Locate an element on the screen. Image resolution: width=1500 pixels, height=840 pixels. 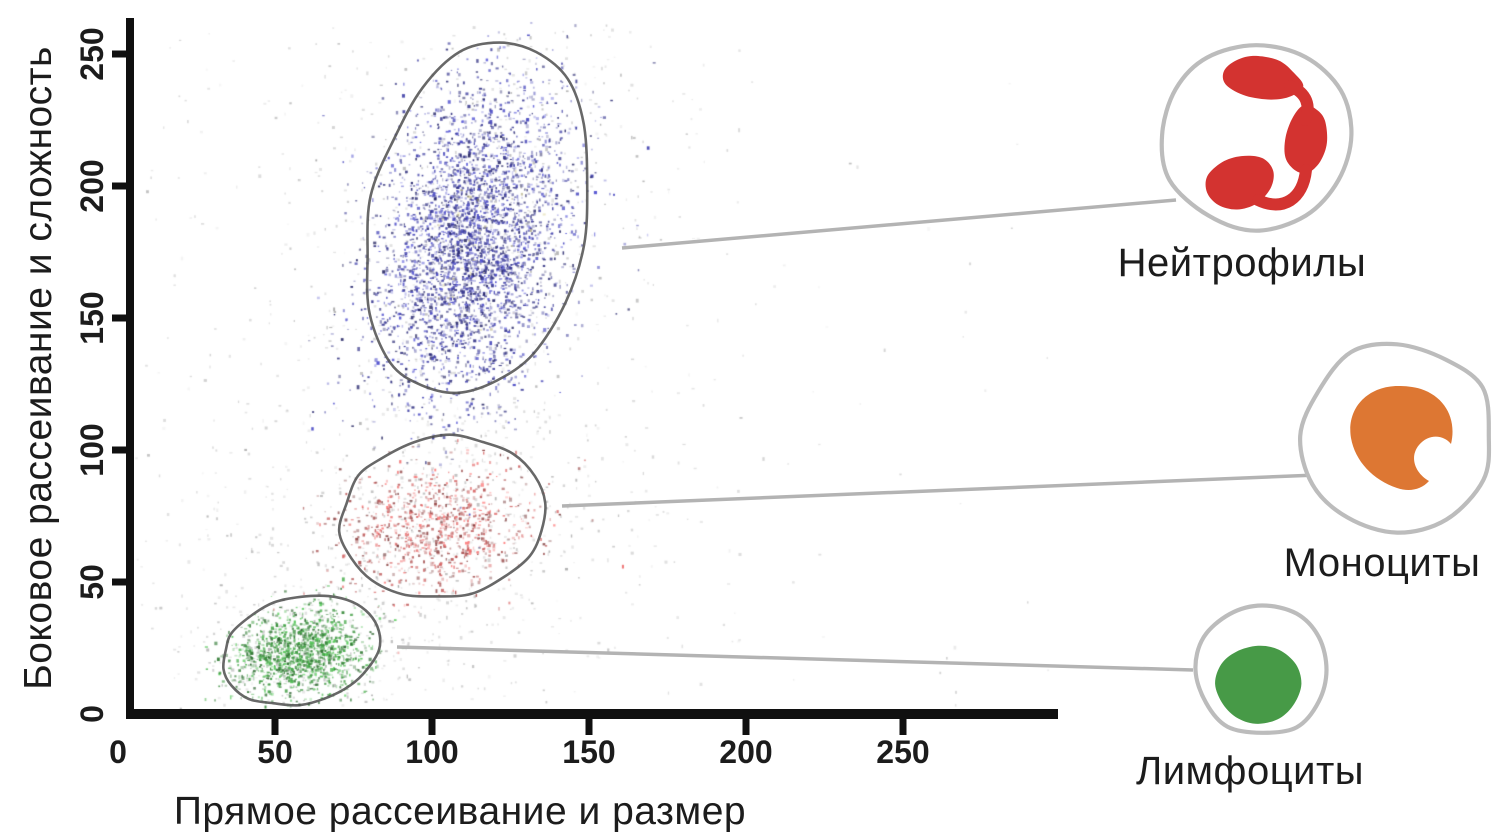
cell-Нейтрофилы is located at coordinates (1256, 138).